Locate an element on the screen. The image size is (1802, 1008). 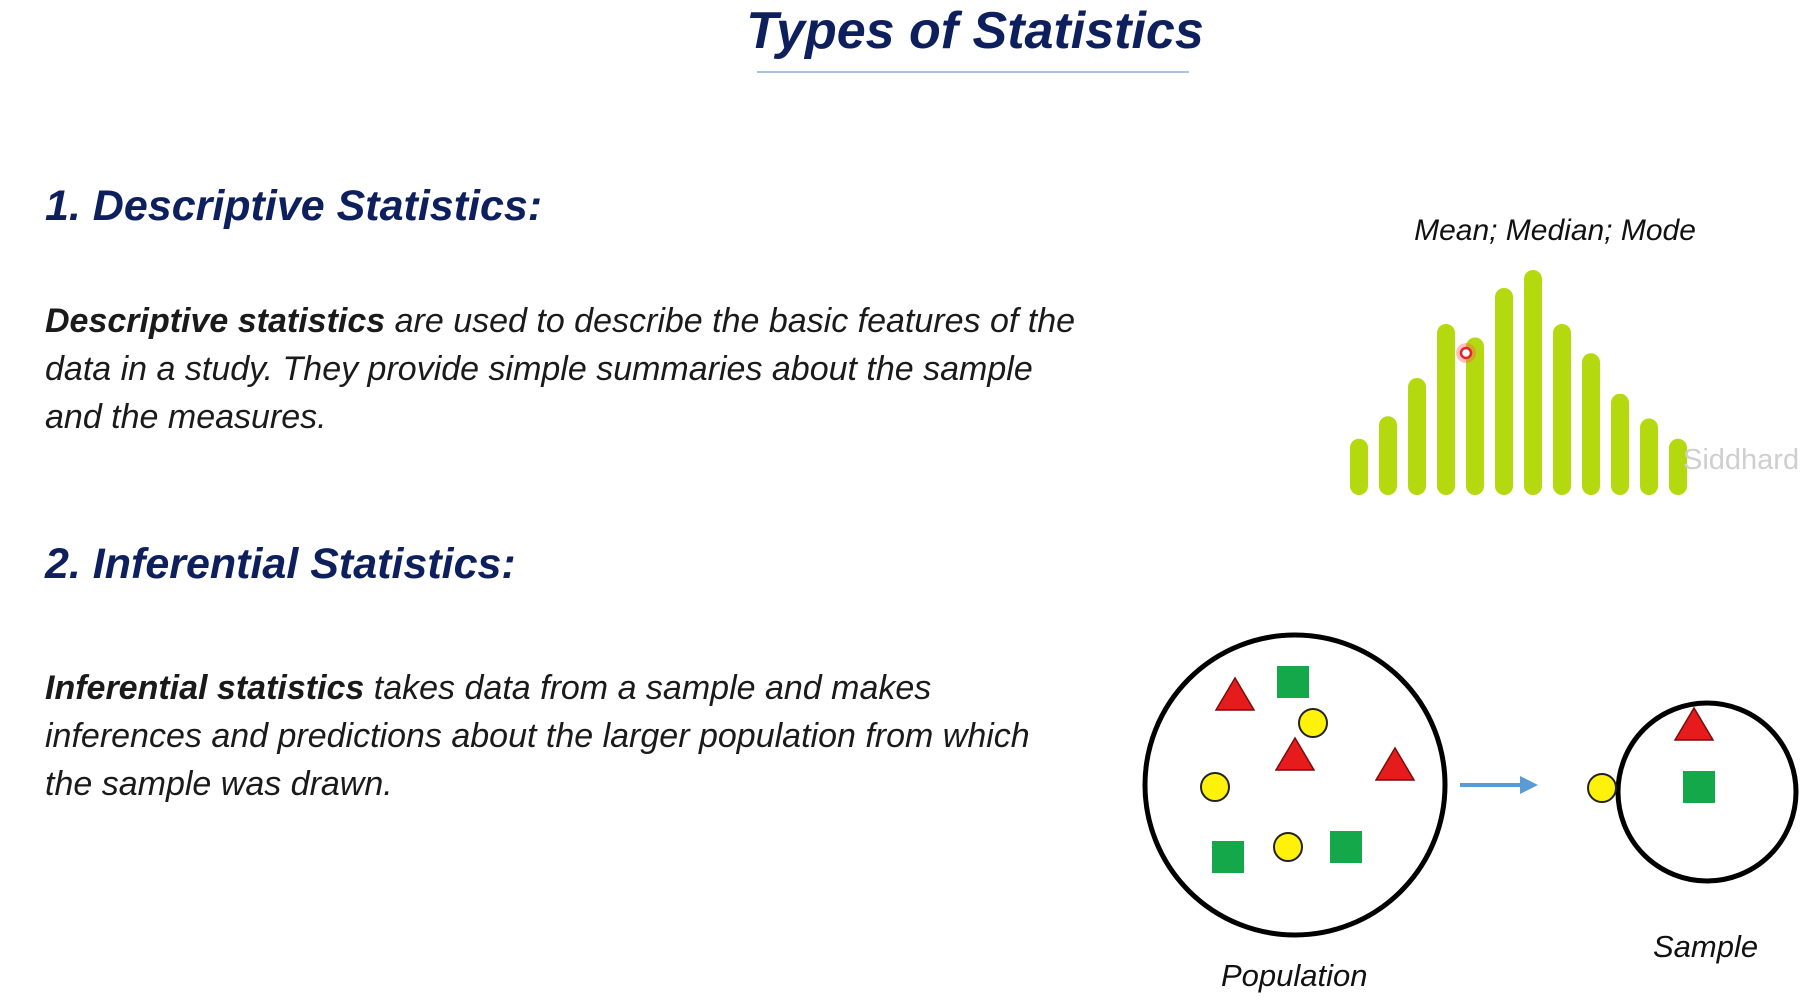
inferential-heading: 2. Inferential Statistics: is located at coordinates (280, 564).